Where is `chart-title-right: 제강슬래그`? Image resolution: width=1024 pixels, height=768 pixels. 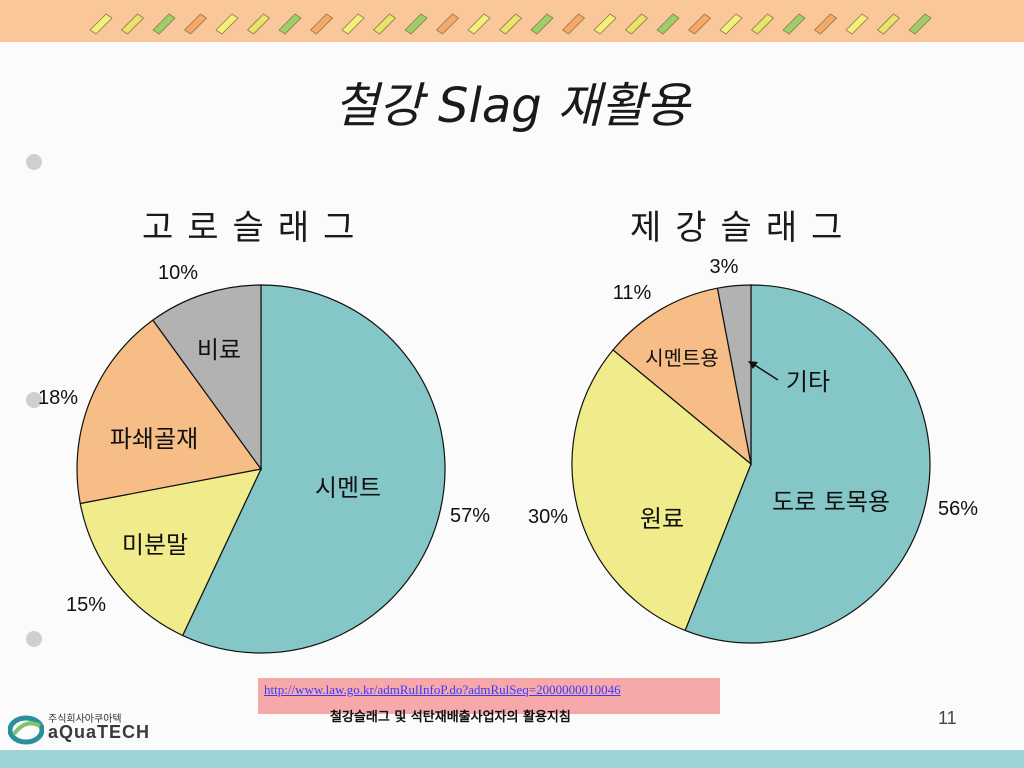 chart-title-right: 제강슬래그 is located at coordinates (743, 228).